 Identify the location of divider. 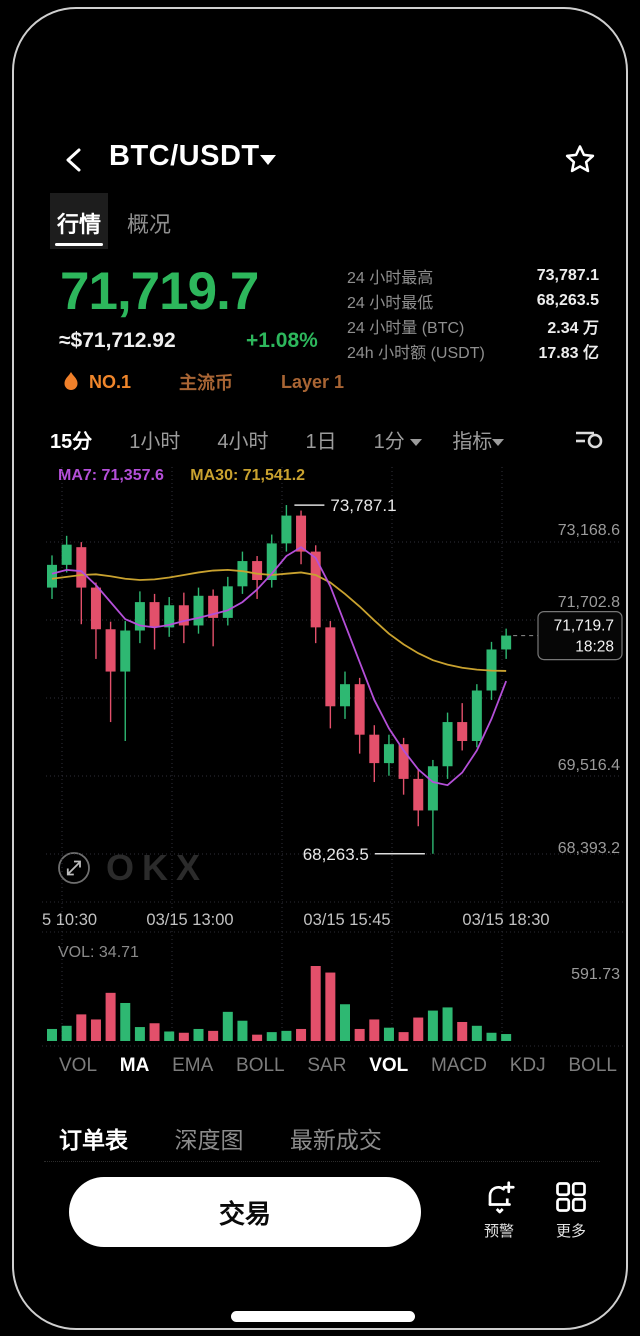
(322, 1161).